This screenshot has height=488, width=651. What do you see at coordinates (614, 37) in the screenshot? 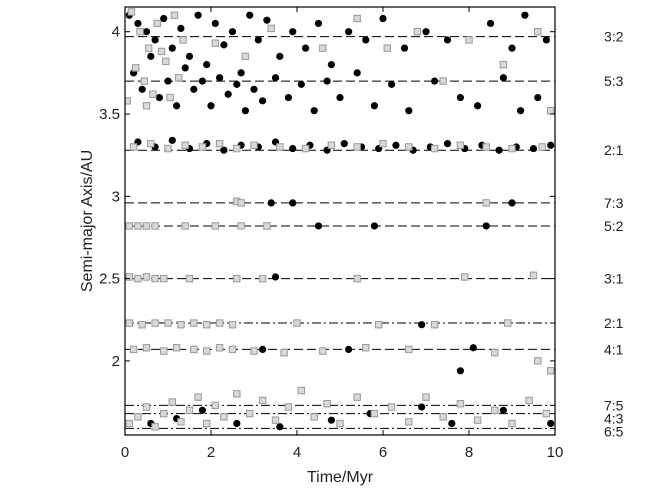
I see `resonance-label: 3:2` at bounding box center [614, 37].